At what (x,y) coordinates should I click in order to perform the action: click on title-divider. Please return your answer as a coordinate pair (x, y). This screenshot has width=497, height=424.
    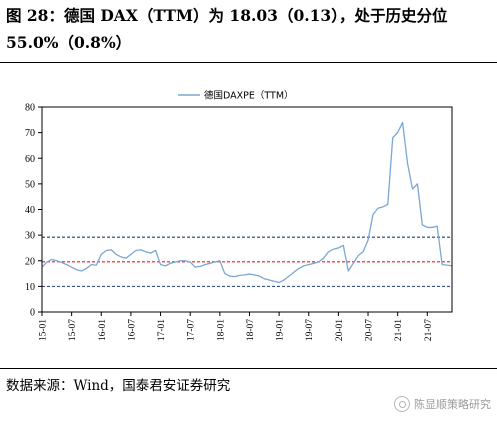
    Looking at the image, I should click on (248, 62).